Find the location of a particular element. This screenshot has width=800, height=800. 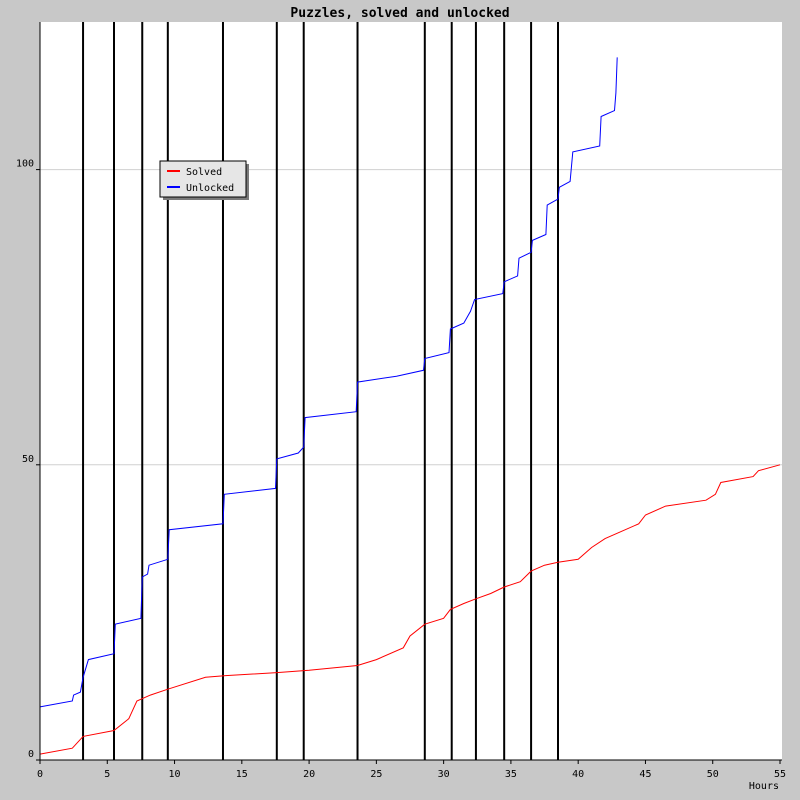

y-tick-label: 50 is located at coordinates (28, 459).